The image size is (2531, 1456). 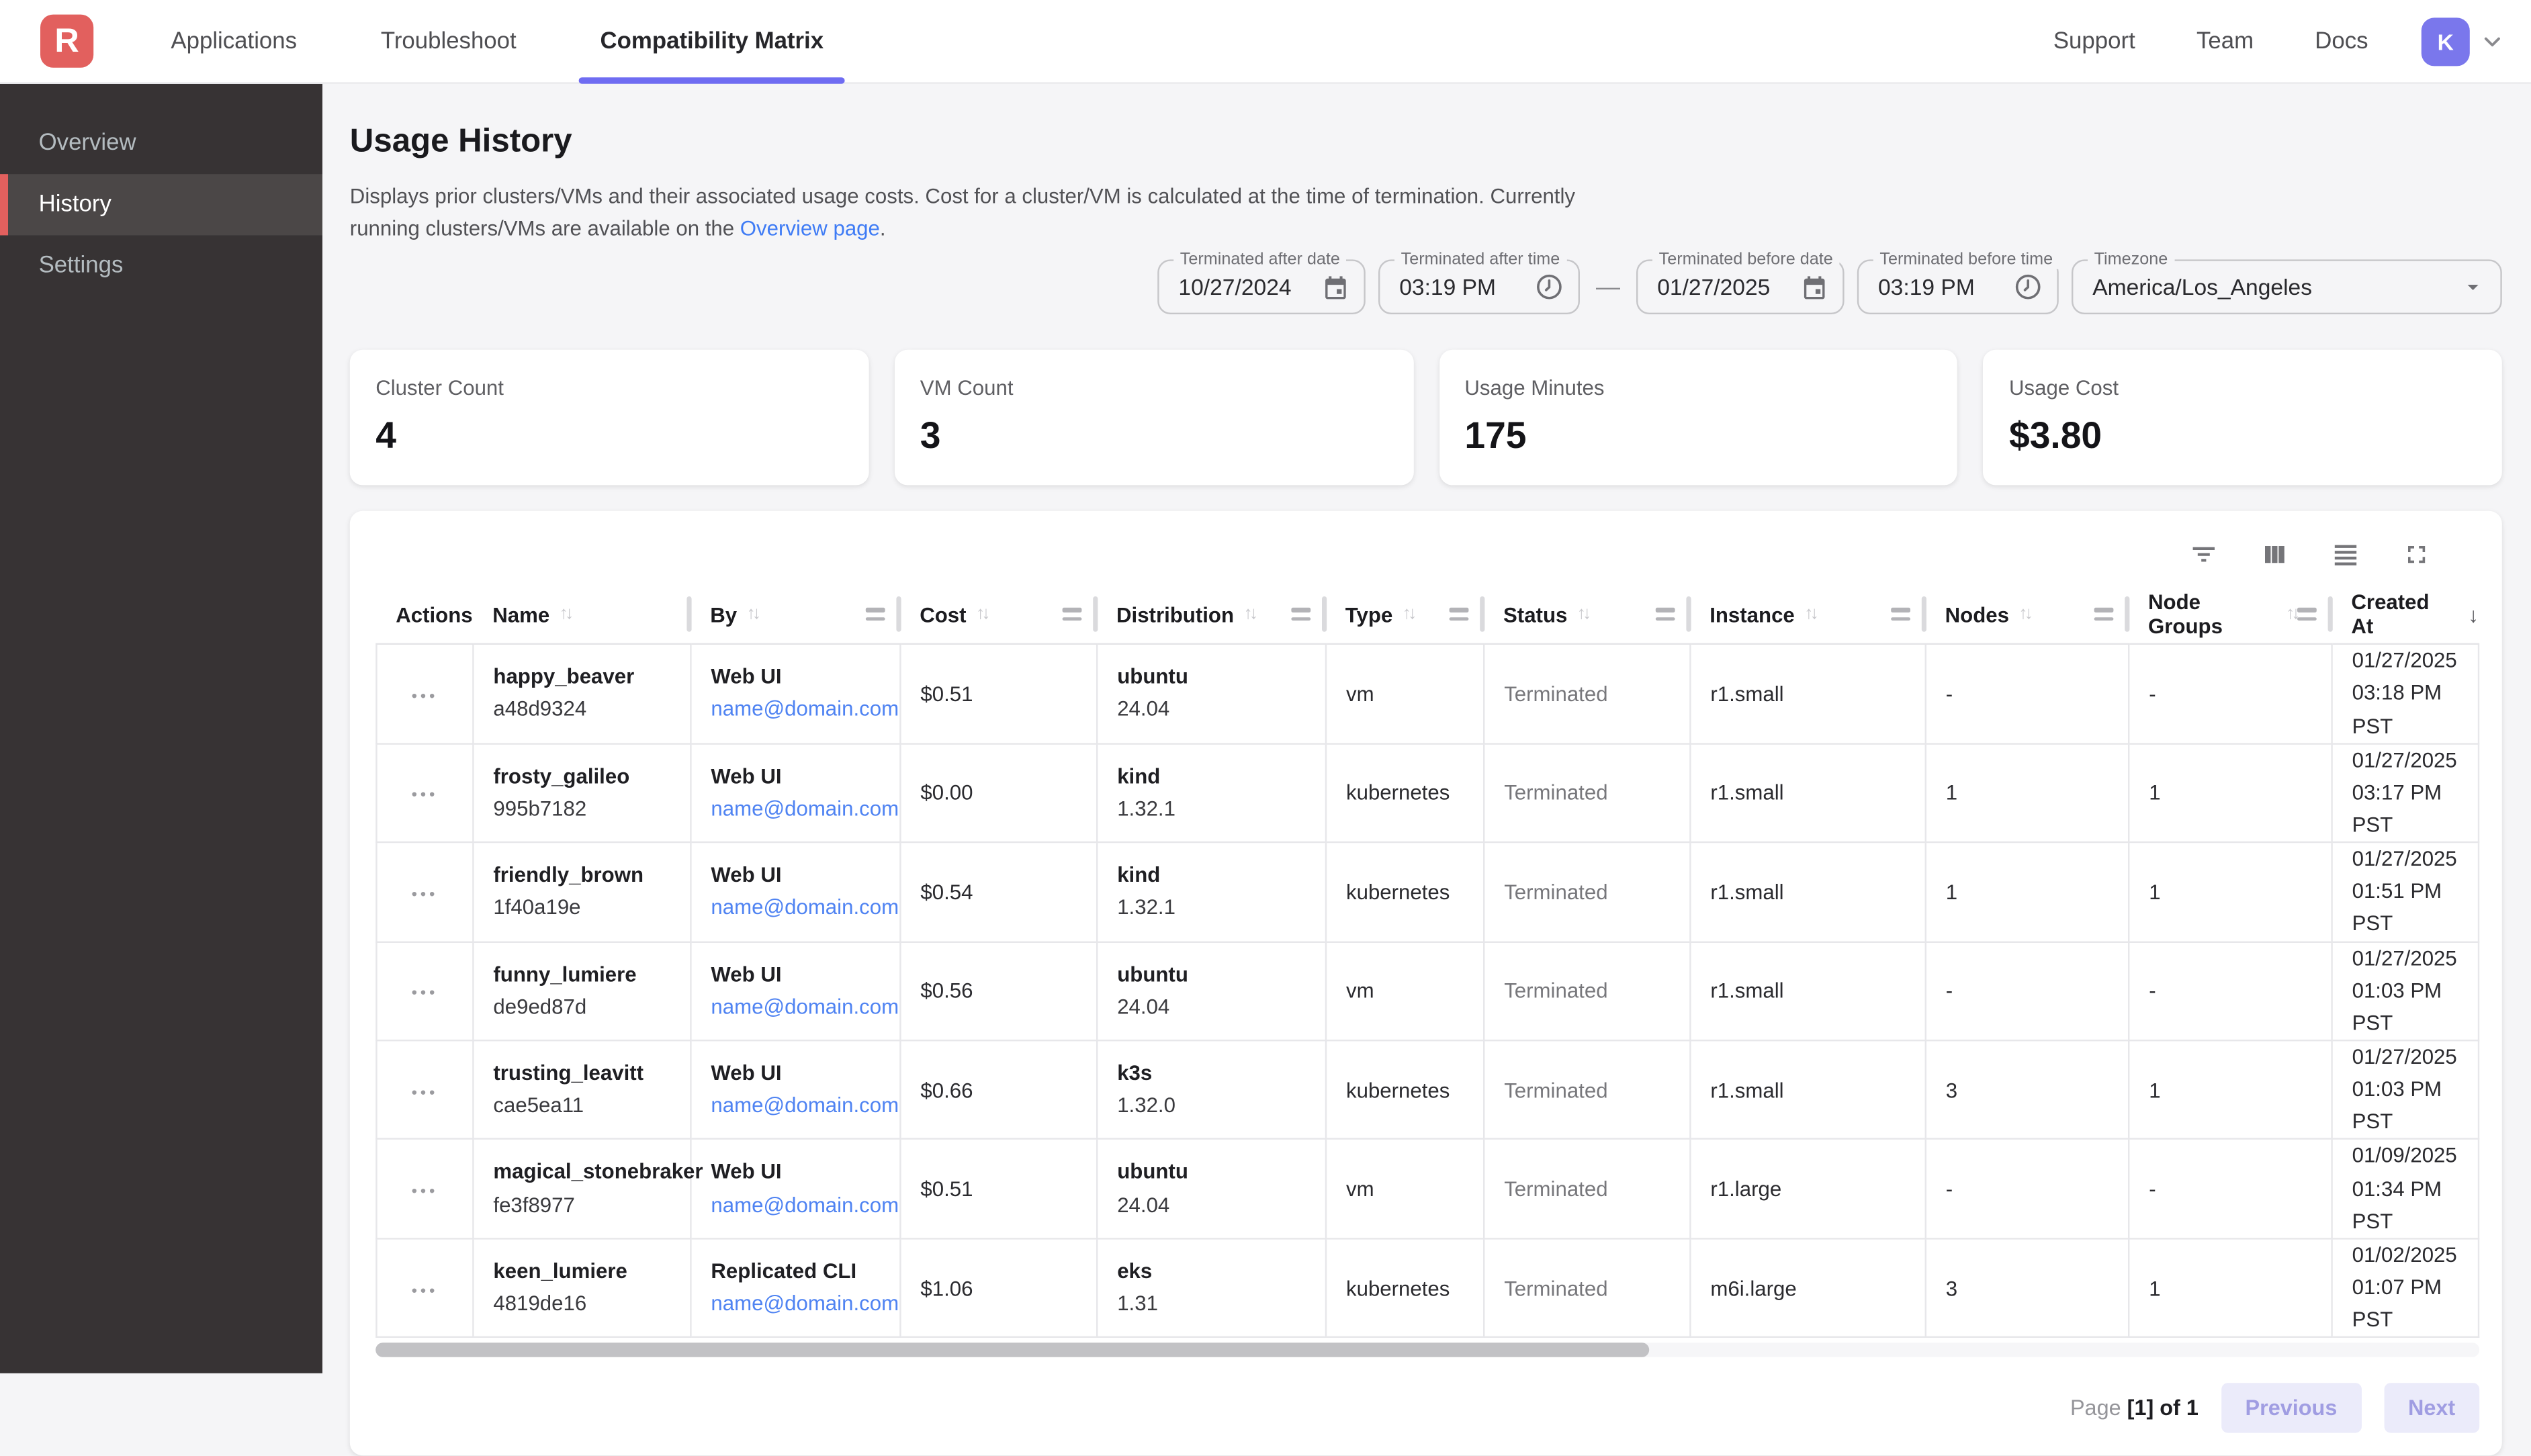 I want to click on stat-card-usage-cost: Usage Cost $3.80, so click(x=2242, y=418).